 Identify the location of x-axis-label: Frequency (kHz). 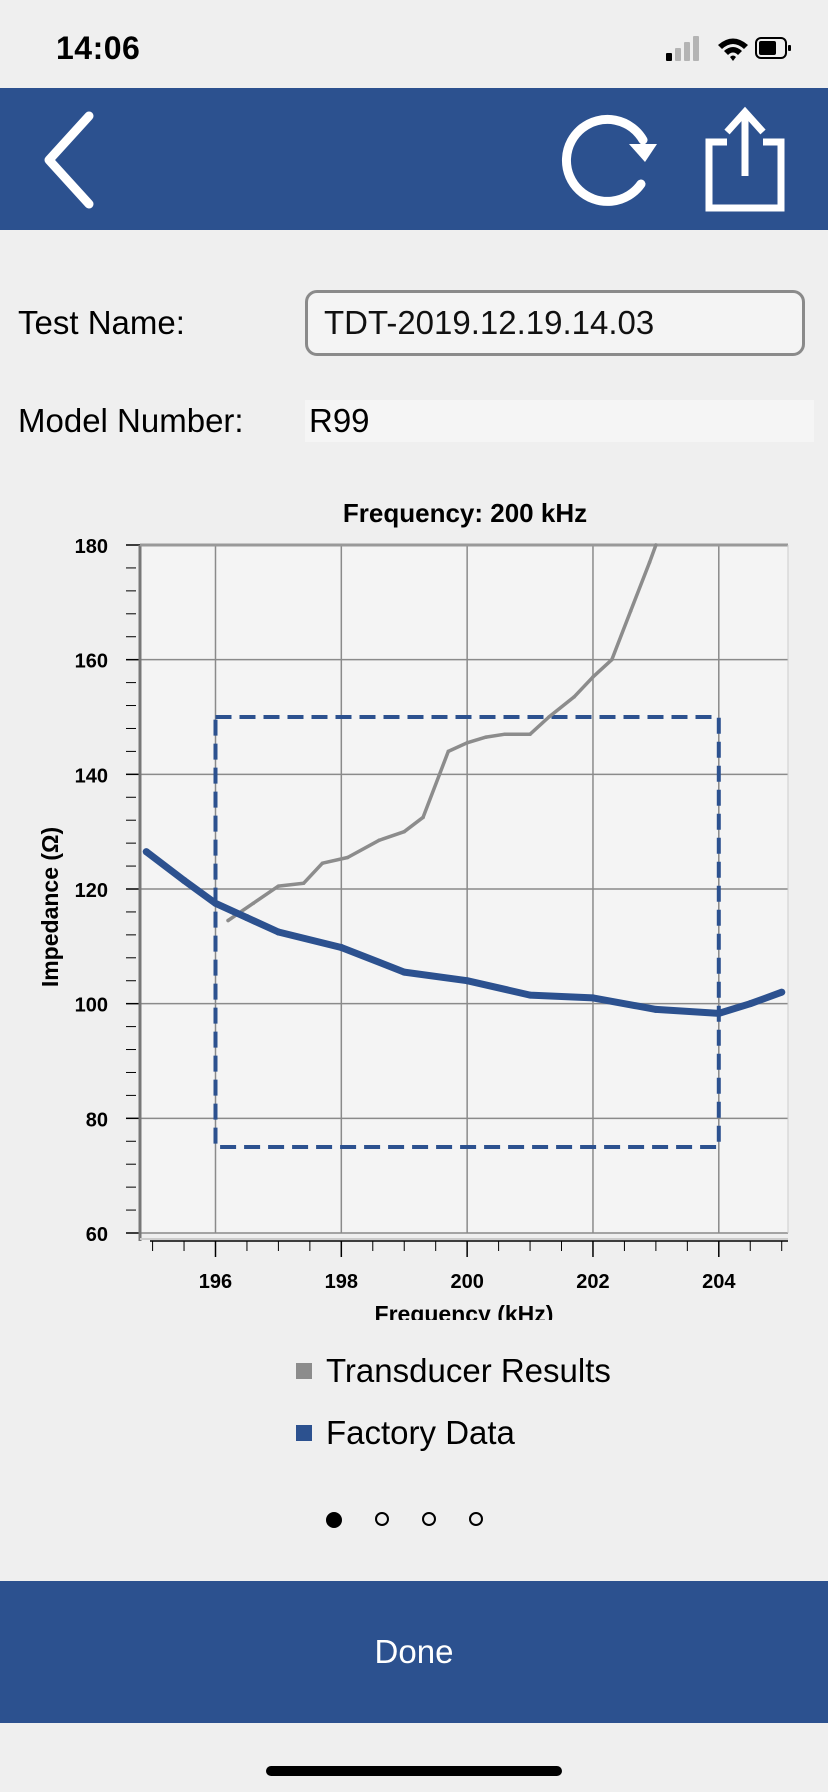
(464, 1310).